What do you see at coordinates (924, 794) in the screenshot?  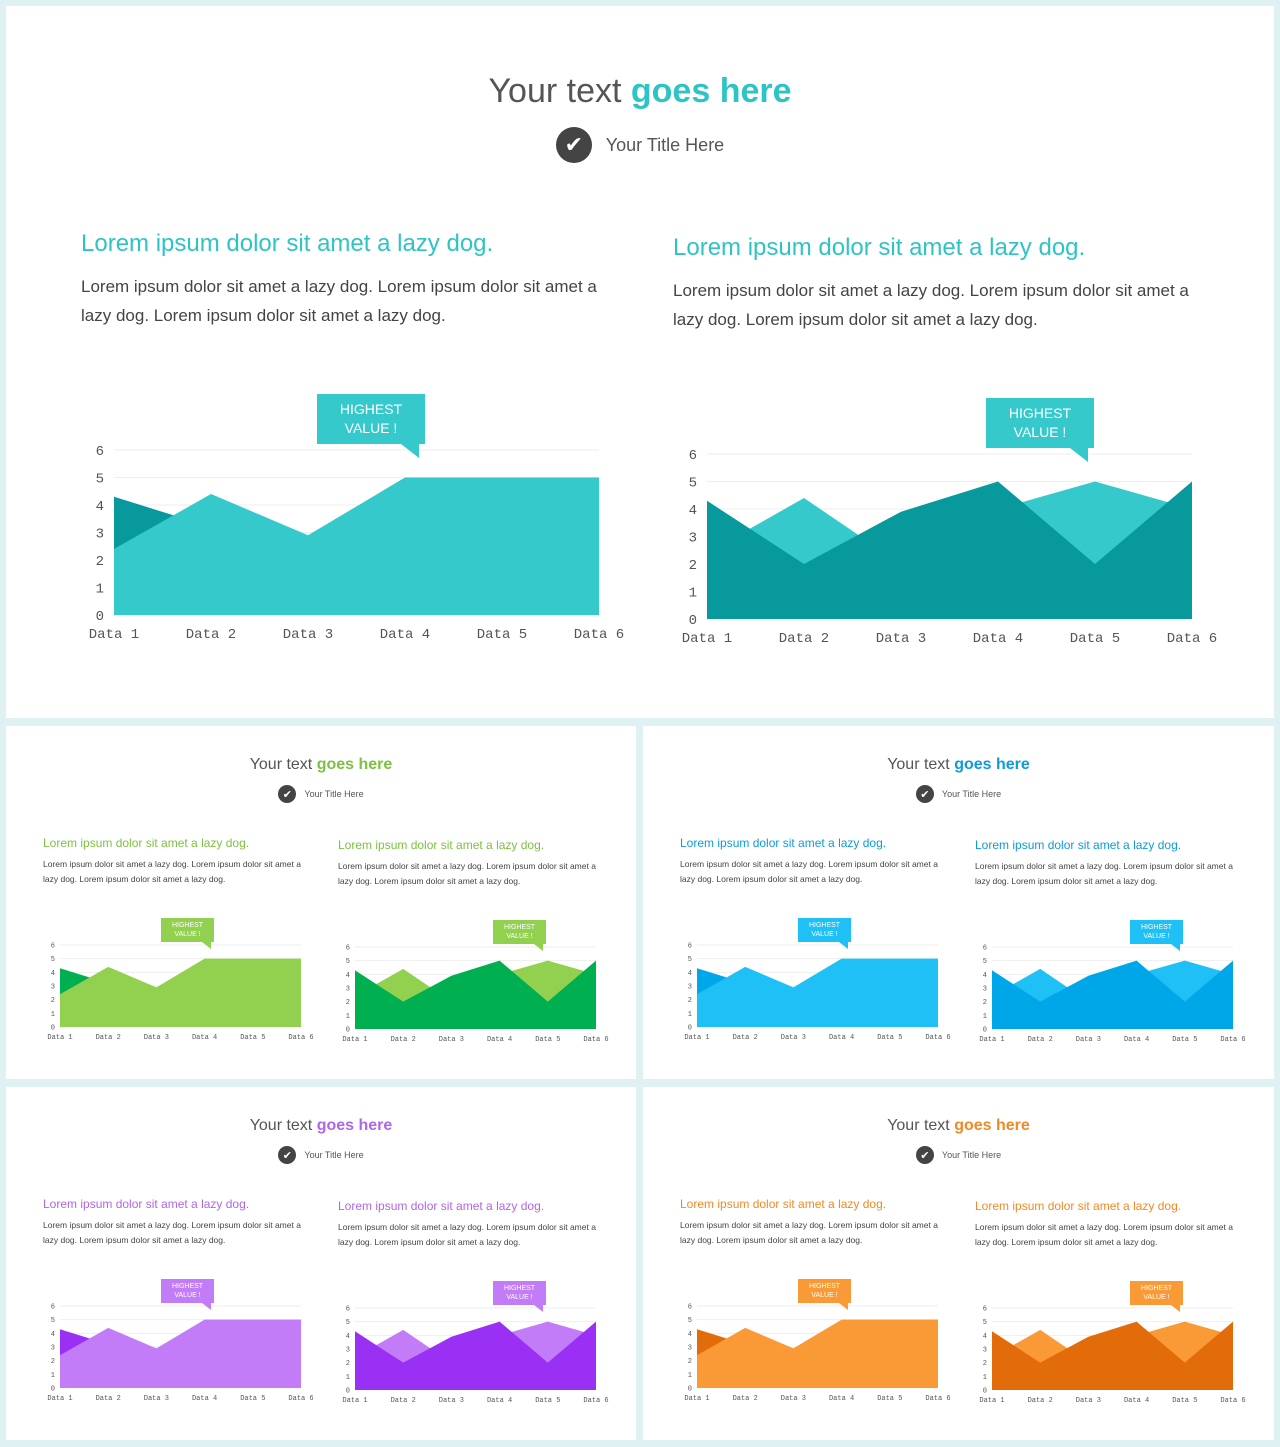 I see `check-circle-icon: ✔` at bounding box center [924, 794].